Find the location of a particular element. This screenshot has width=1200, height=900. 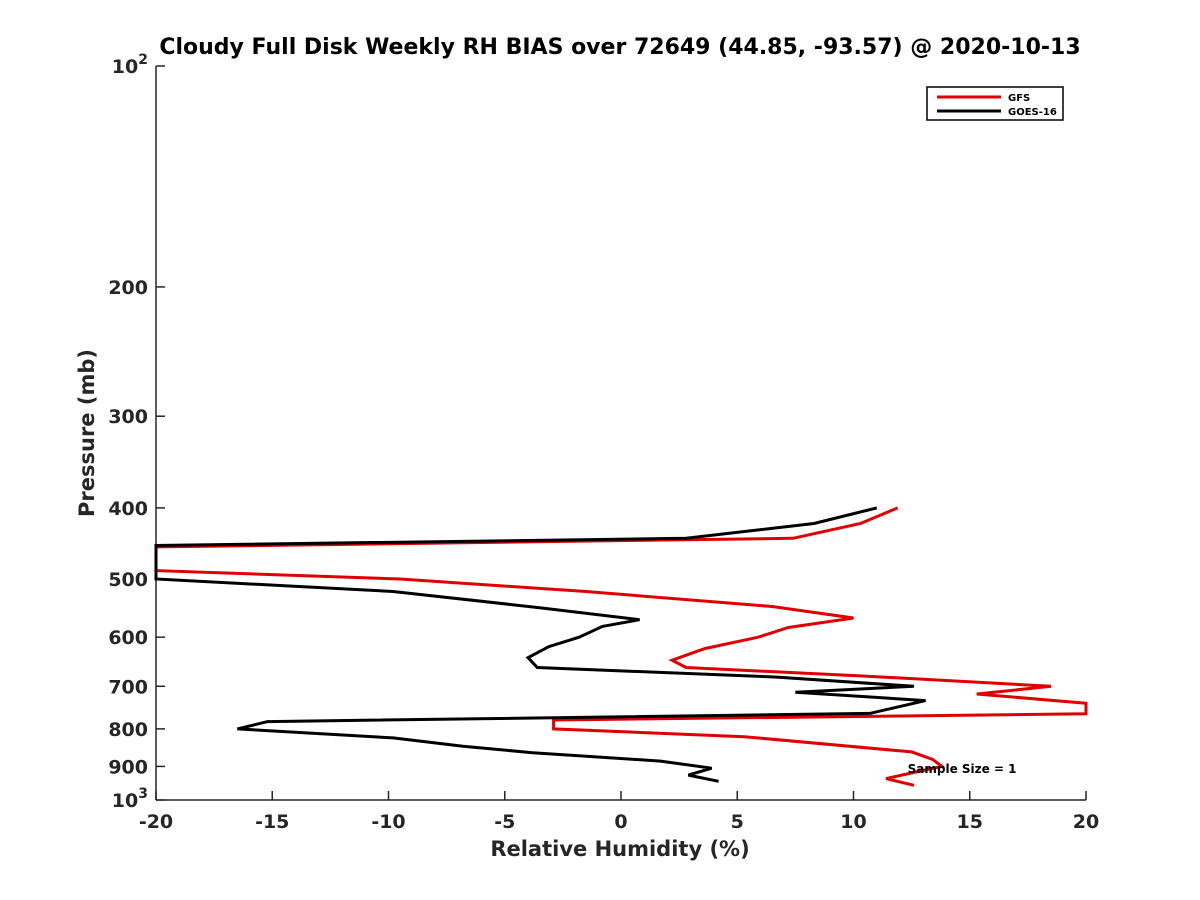

y-tick-label: 500 is located at coordinates (128, 580).